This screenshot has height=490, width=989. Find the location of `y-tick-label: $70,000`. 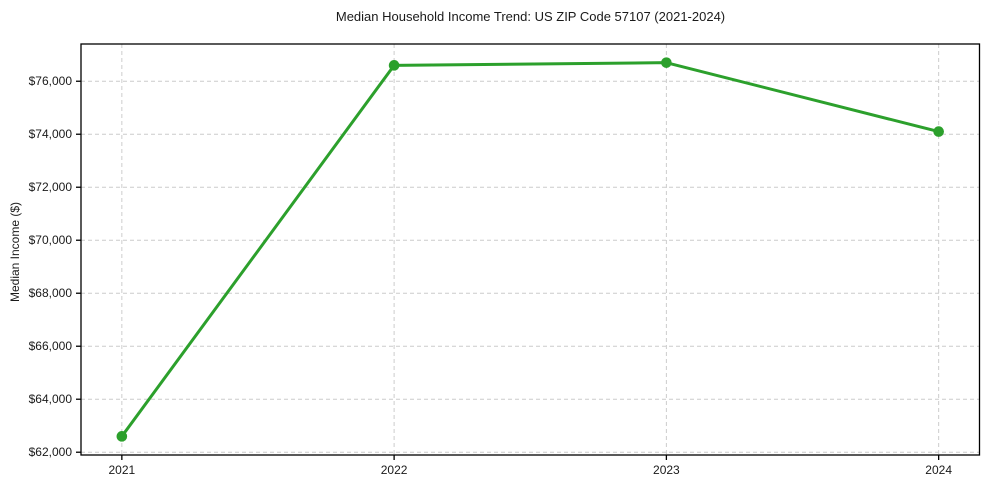

y-tick-label: $70,000 is located at coordinates (51, 240).